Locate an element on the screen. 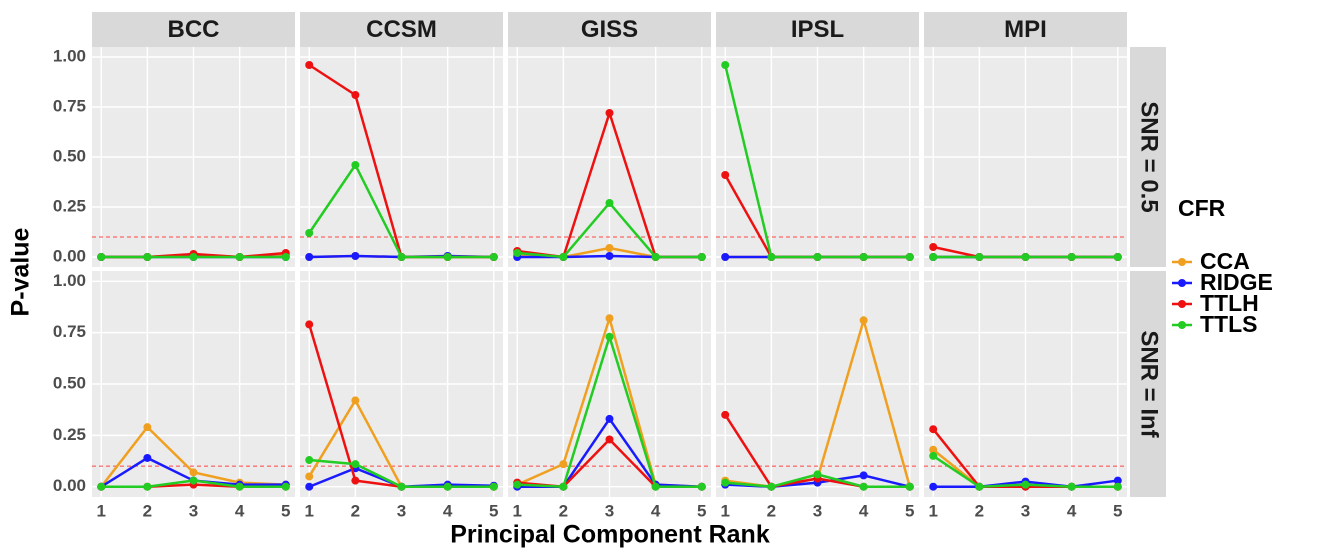 The height and width of the screenshot is (552, 1329). legend-label: TTLS is located at coordinates (1229, 324).